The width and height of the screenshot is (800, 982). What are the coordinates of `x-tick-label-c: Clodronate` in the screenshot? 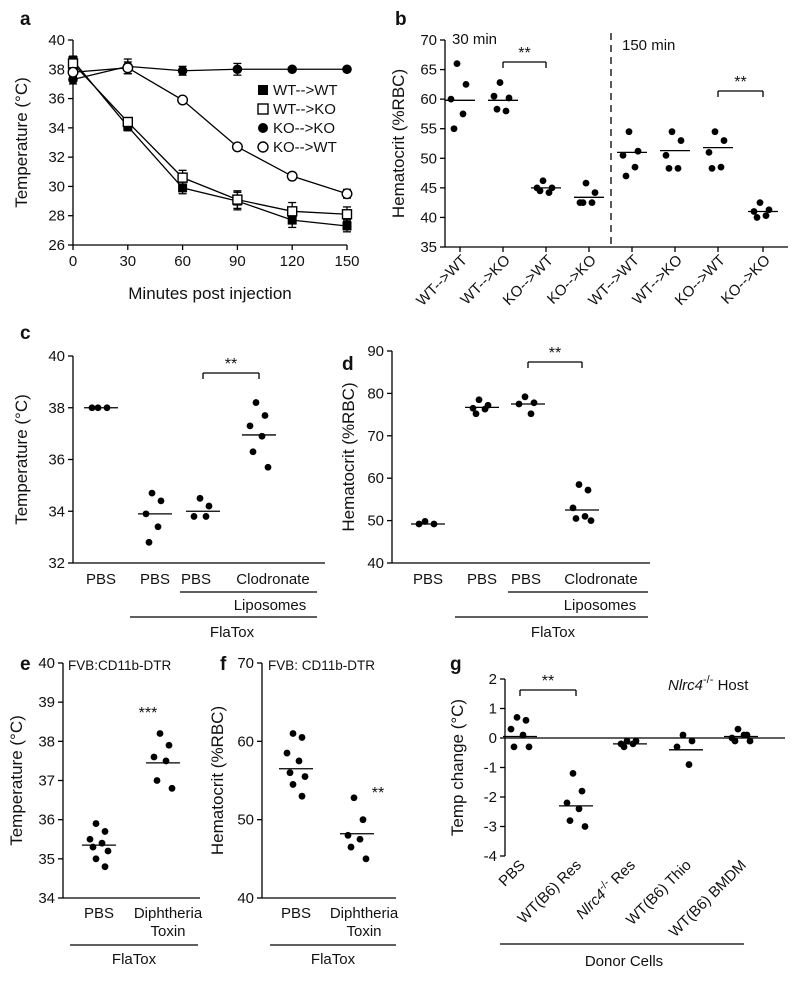 It's located at (272, 579).